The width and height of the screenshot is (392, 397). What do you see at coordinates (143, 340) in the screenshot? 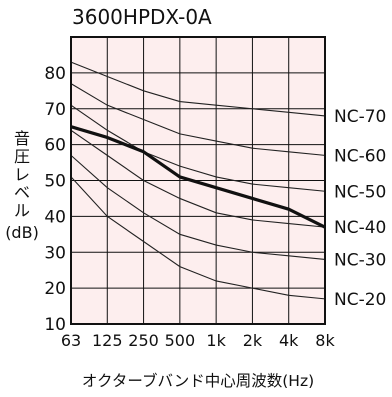
I see `x-tick-label: 250` at bounding box center [143, 340].